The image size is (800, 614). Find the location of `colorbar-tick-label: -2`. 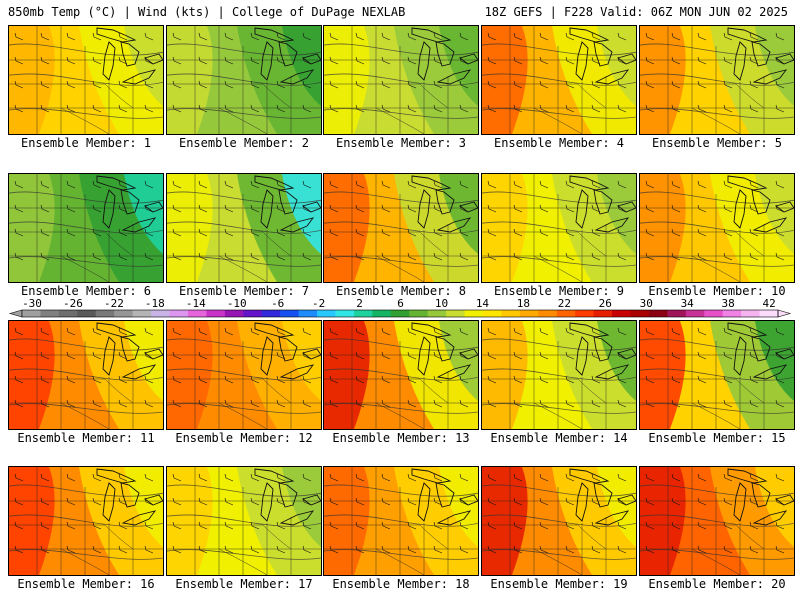

colorbar-tick-label: -2 is located at coordinates (318, 303).